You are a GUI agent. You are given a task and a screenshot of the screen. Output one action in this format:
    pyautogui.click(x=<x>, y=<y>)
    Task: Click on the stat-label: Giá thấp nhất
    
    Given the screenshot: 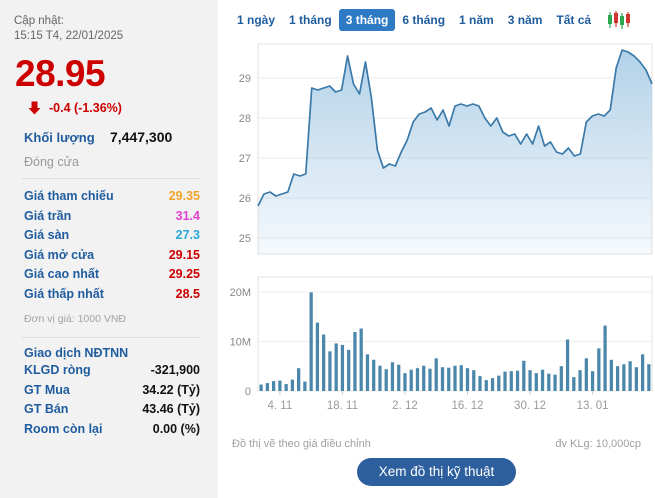 What is the action you would take?
    pyautogui.click(x=64, y=293)
    